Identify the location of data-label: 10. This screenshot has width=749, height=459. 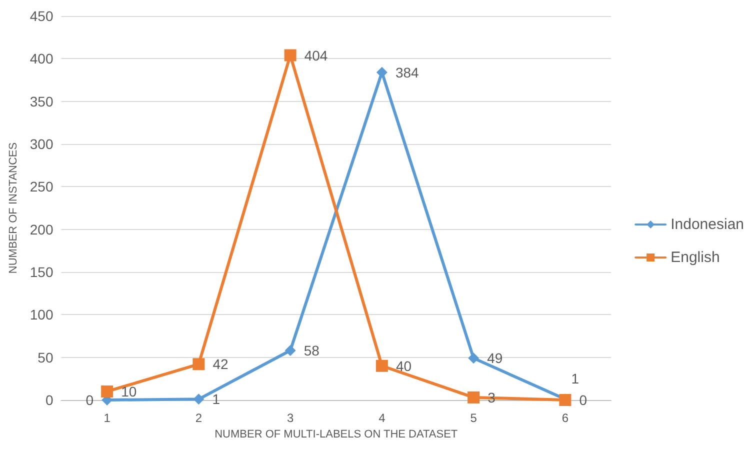
(129, 391).